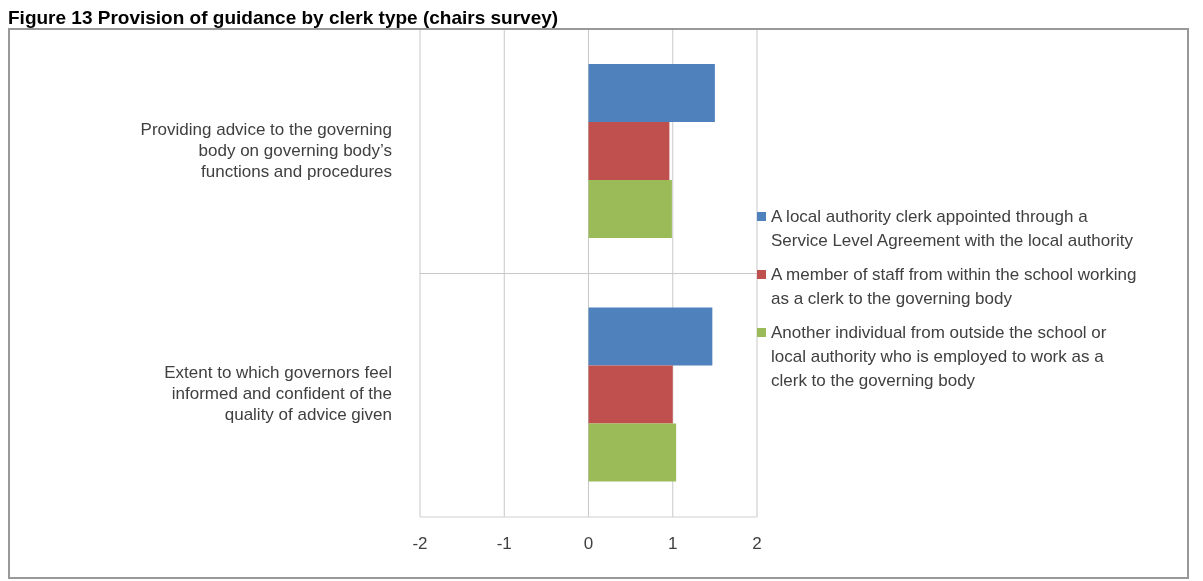  I want to click on x-tick-label: -2, so click(420, 544).